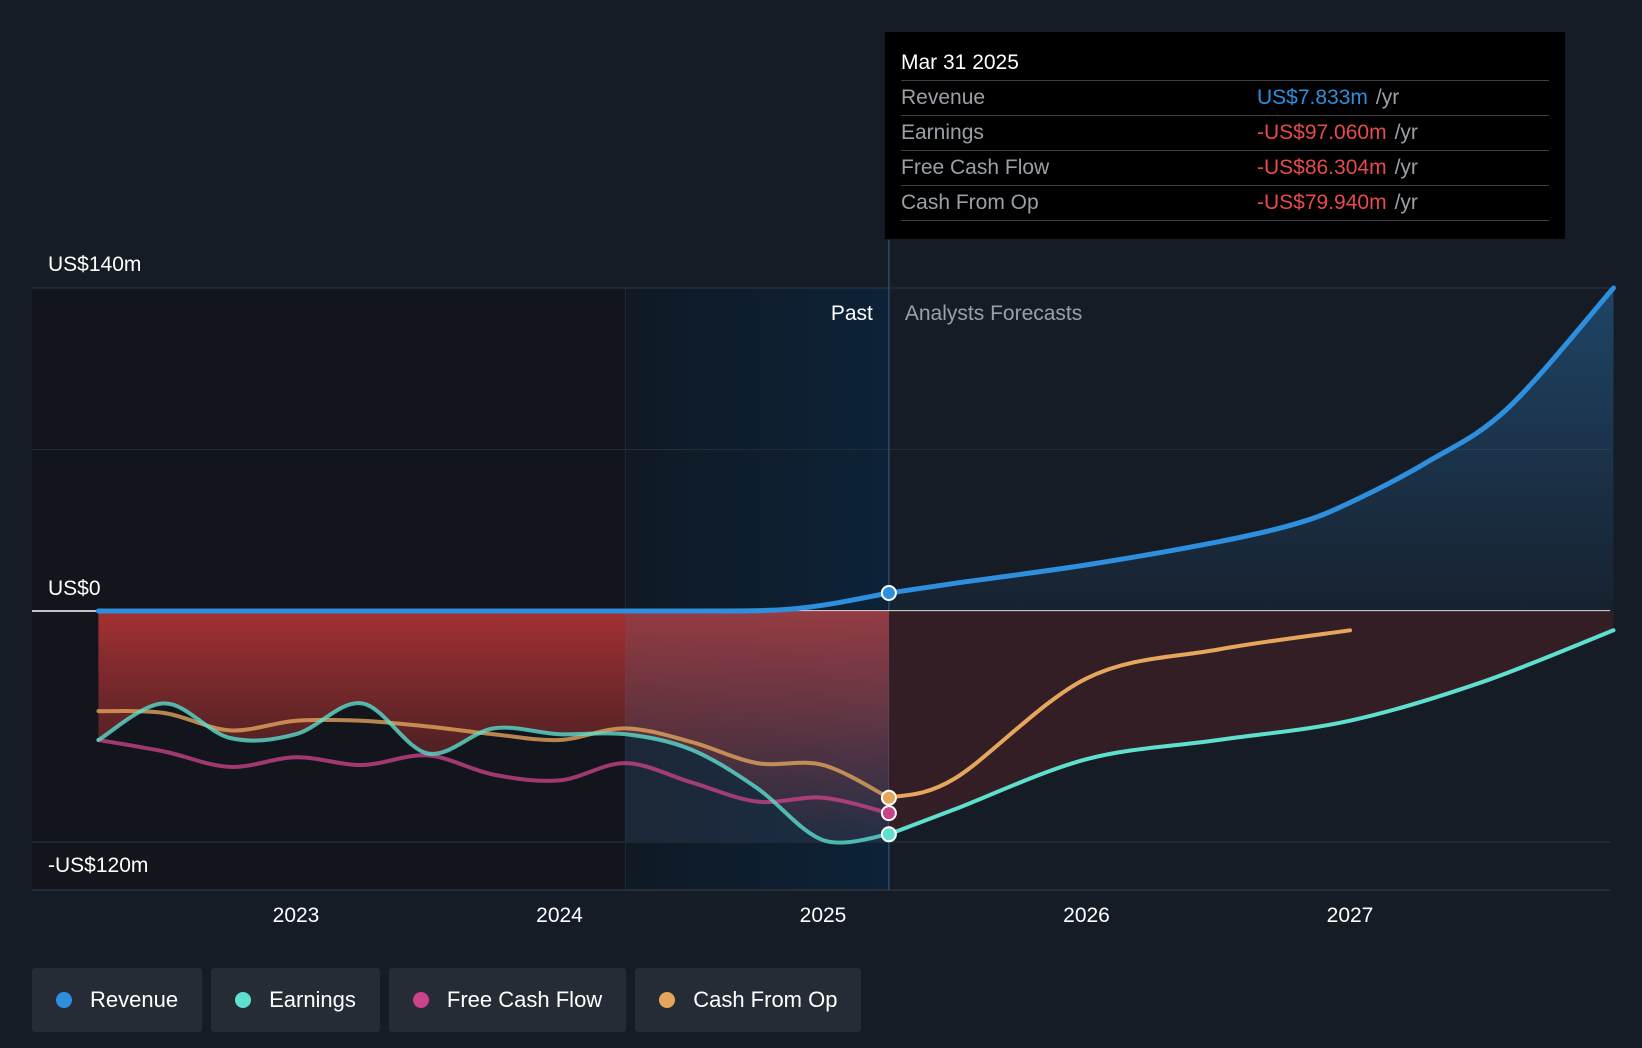 The width and height of the screenshot is (1642, 1048). I want to click on tooltip-label: Cash From Op, so click(970, 202).